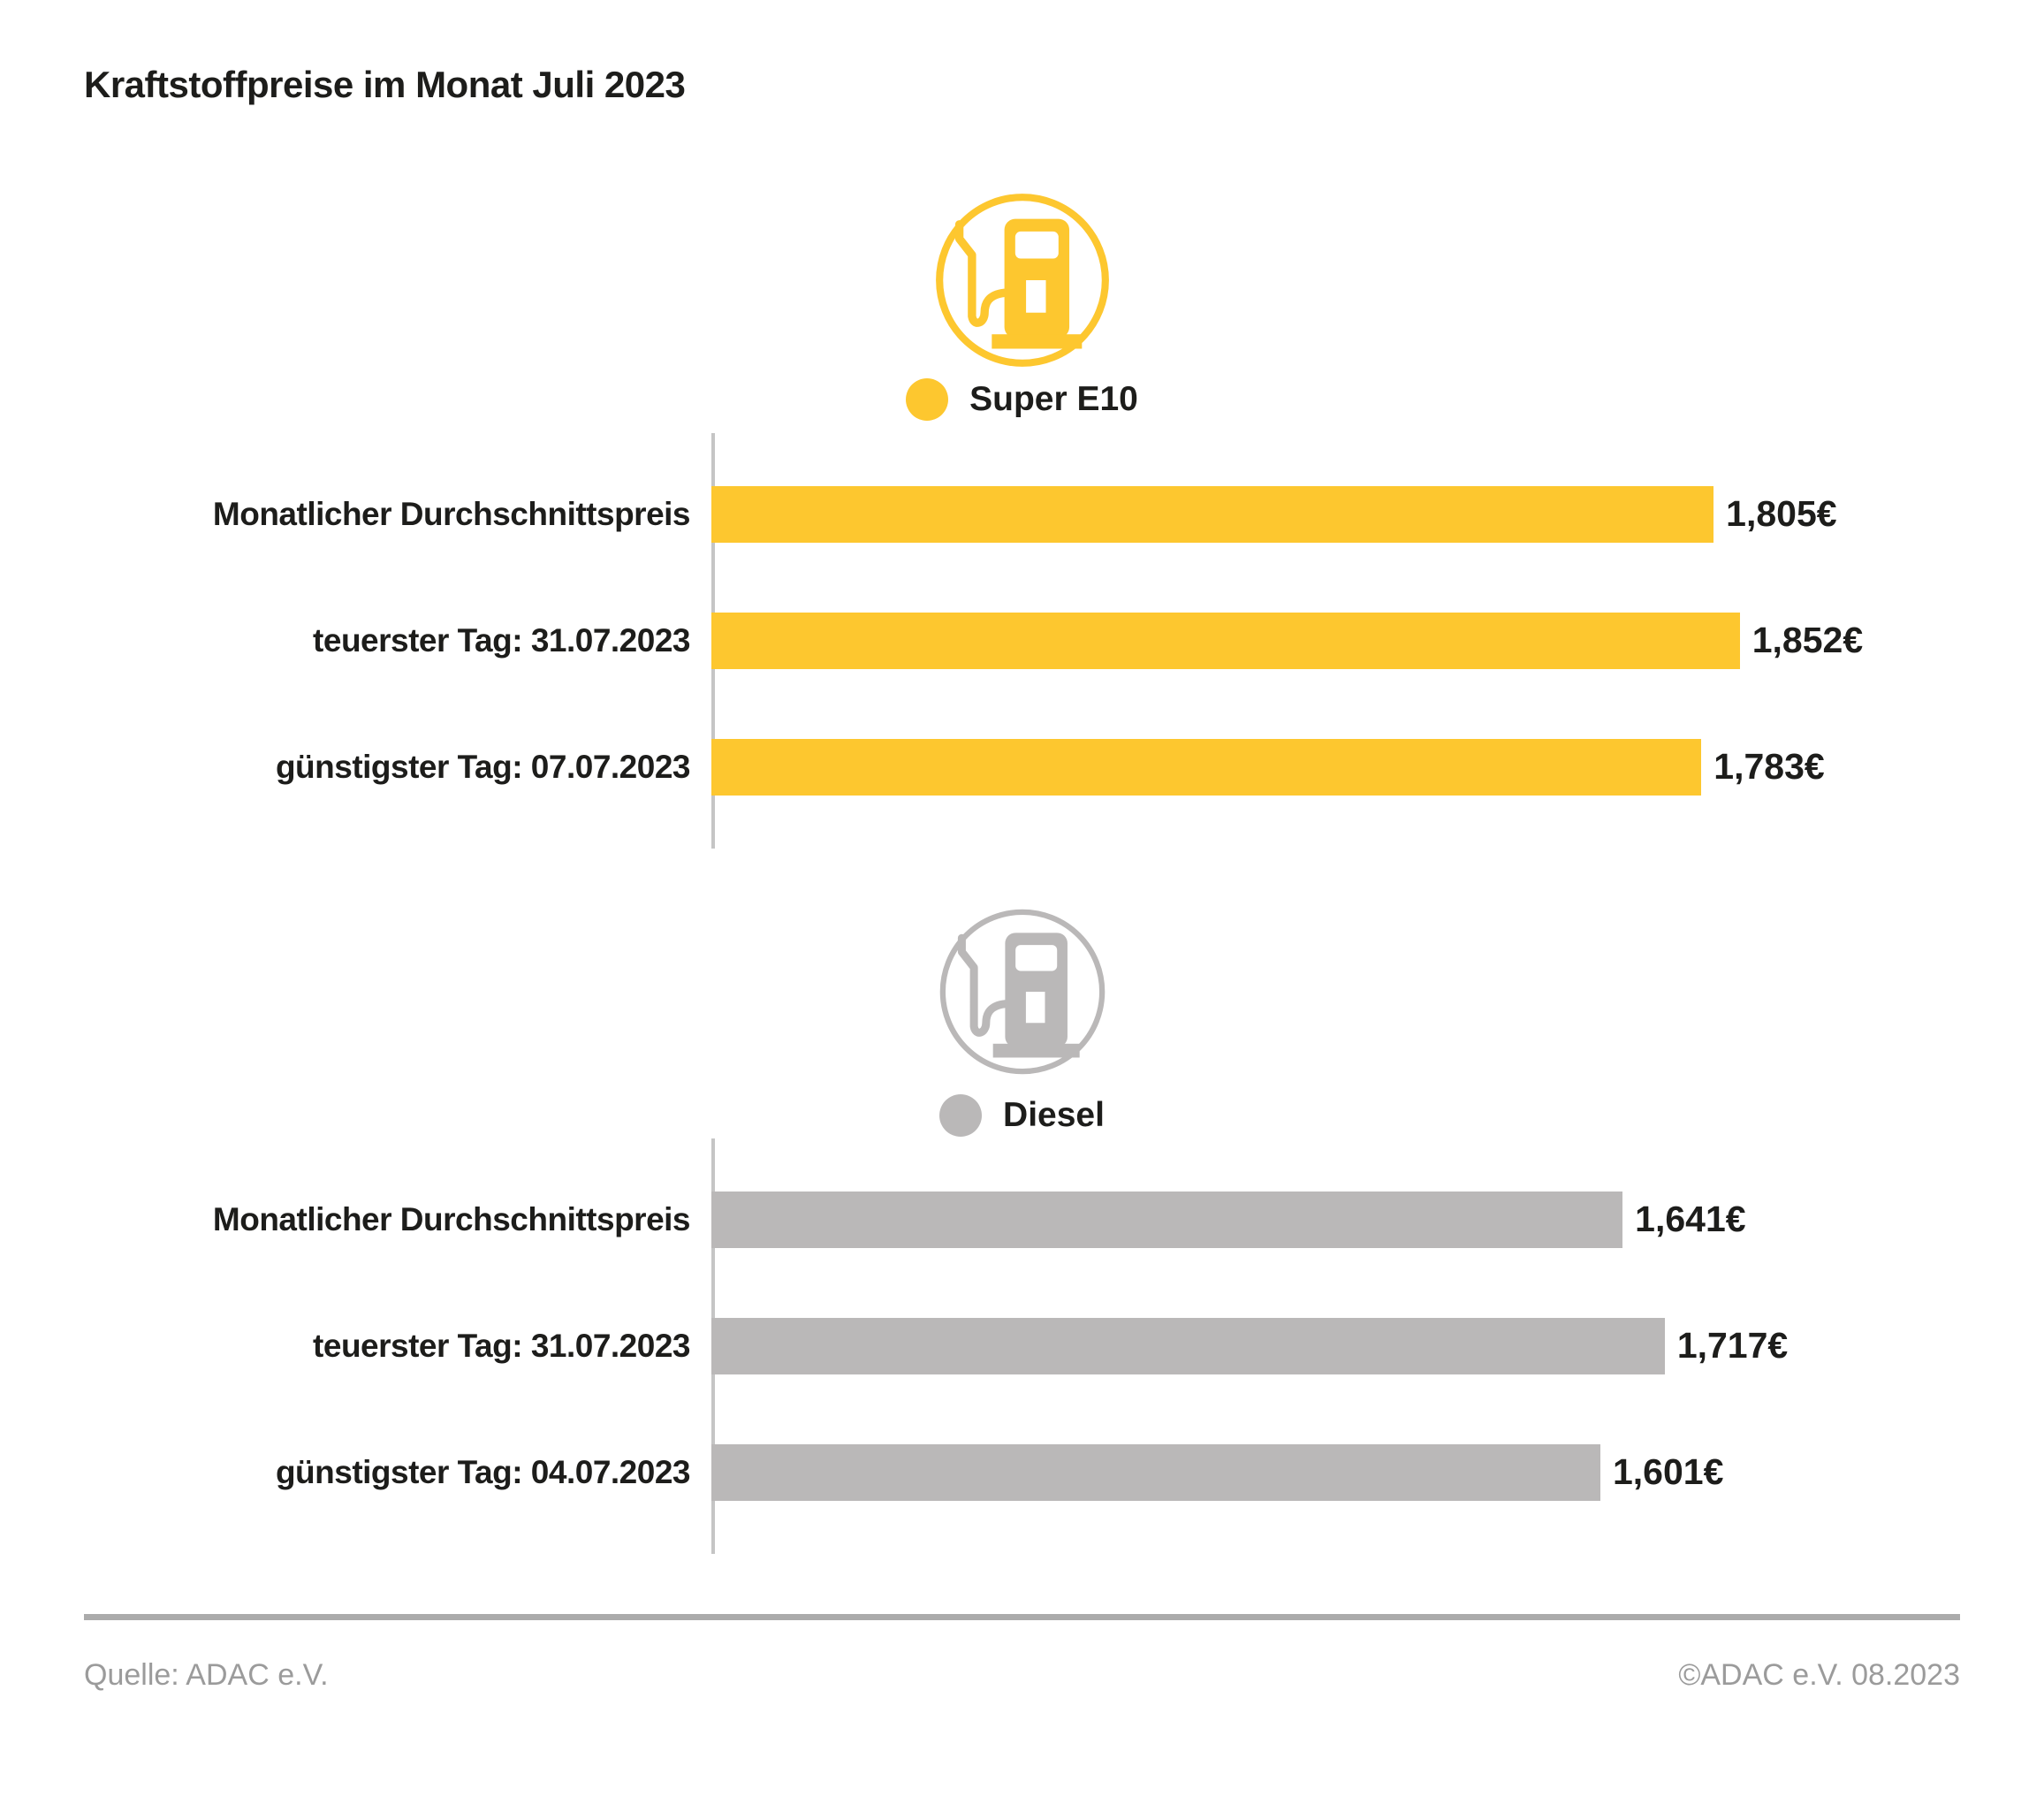 This screenshot has width=2044, height=1812. Describe the element at coordinates (1022, 1617) in the screenshot. I see `footer-divider` at that location.